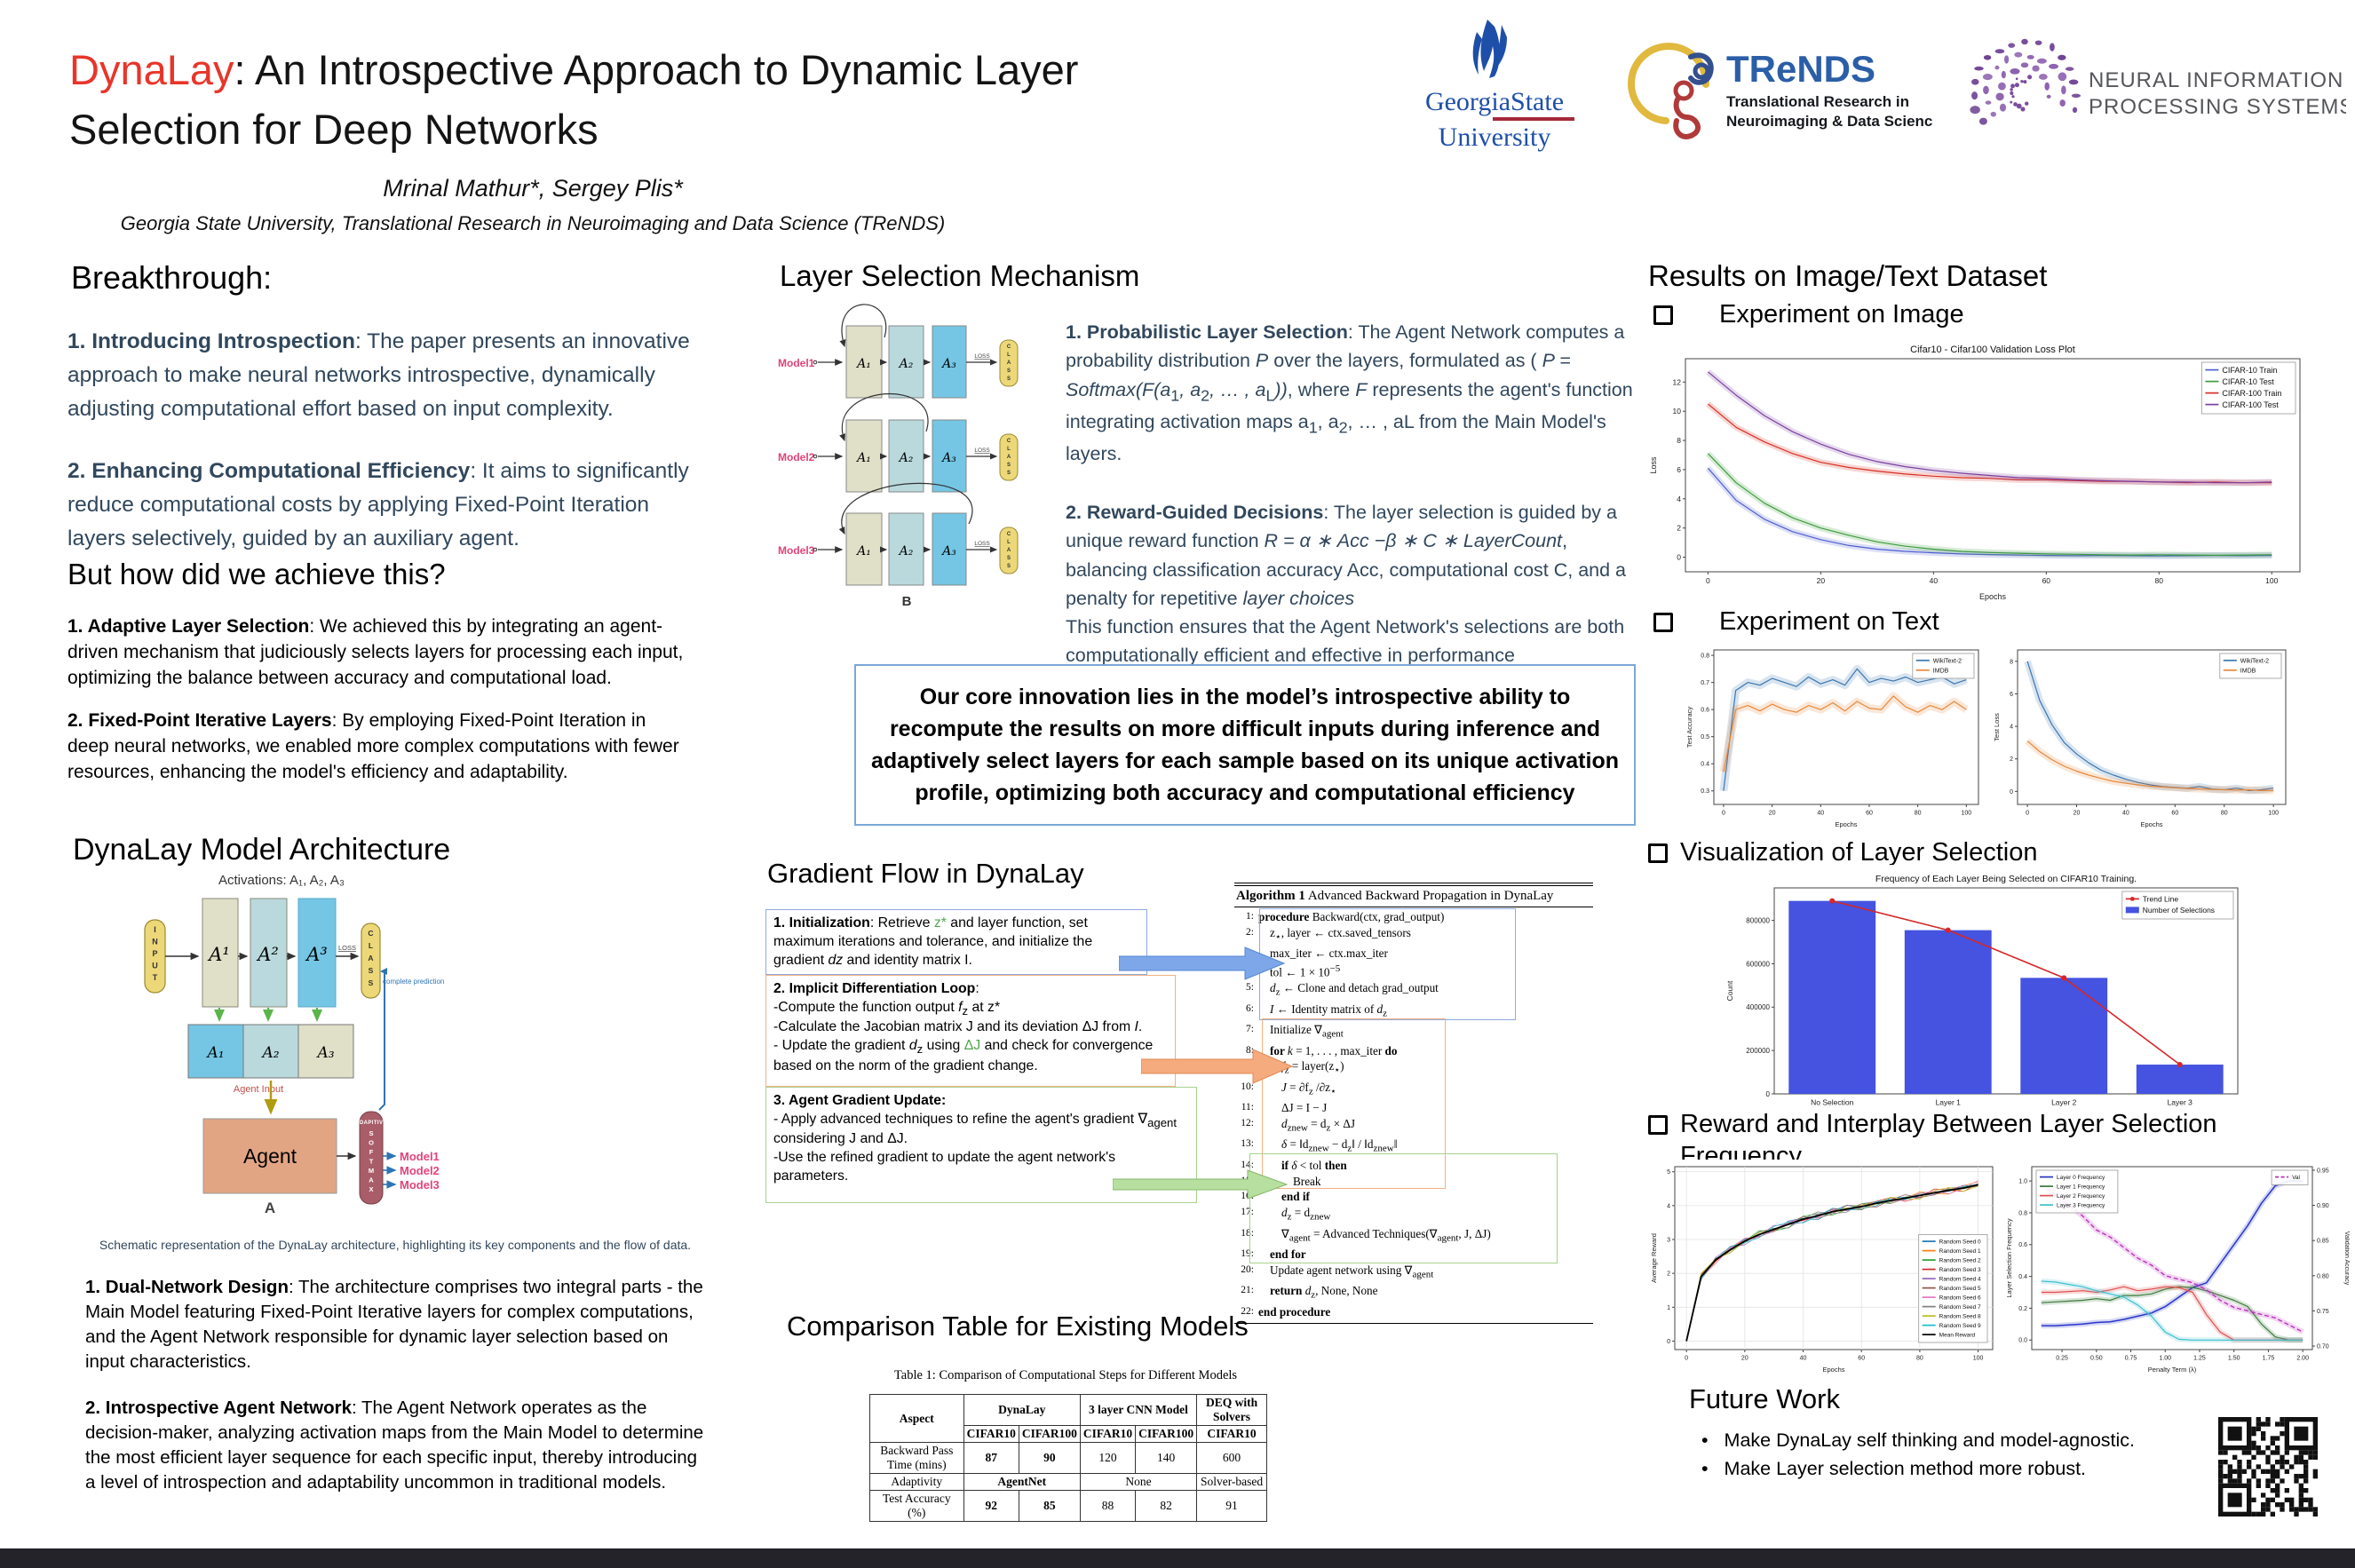  What do you see at coordinates (1022, 1482) in the screenshot?
I see `table-cell: AgentNet` at bounding box center [1022, 1482].